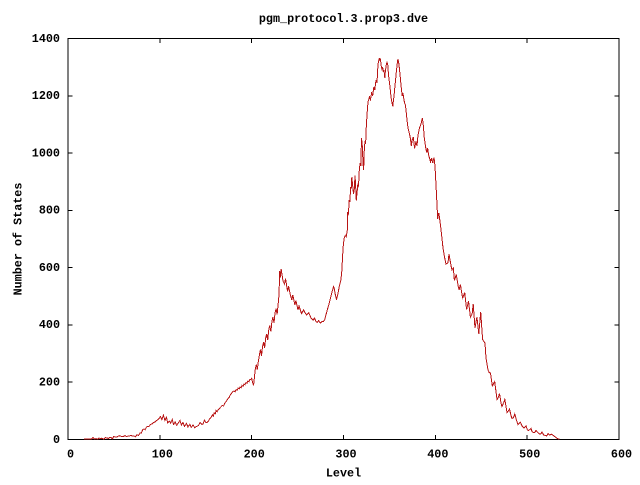 Image resolution: width=640 pixels, height=485 pixels. What do you see at coordinates (46, 153) in the screenshot?
I see `svg-text: 1000` at bounding box center [46, 153].